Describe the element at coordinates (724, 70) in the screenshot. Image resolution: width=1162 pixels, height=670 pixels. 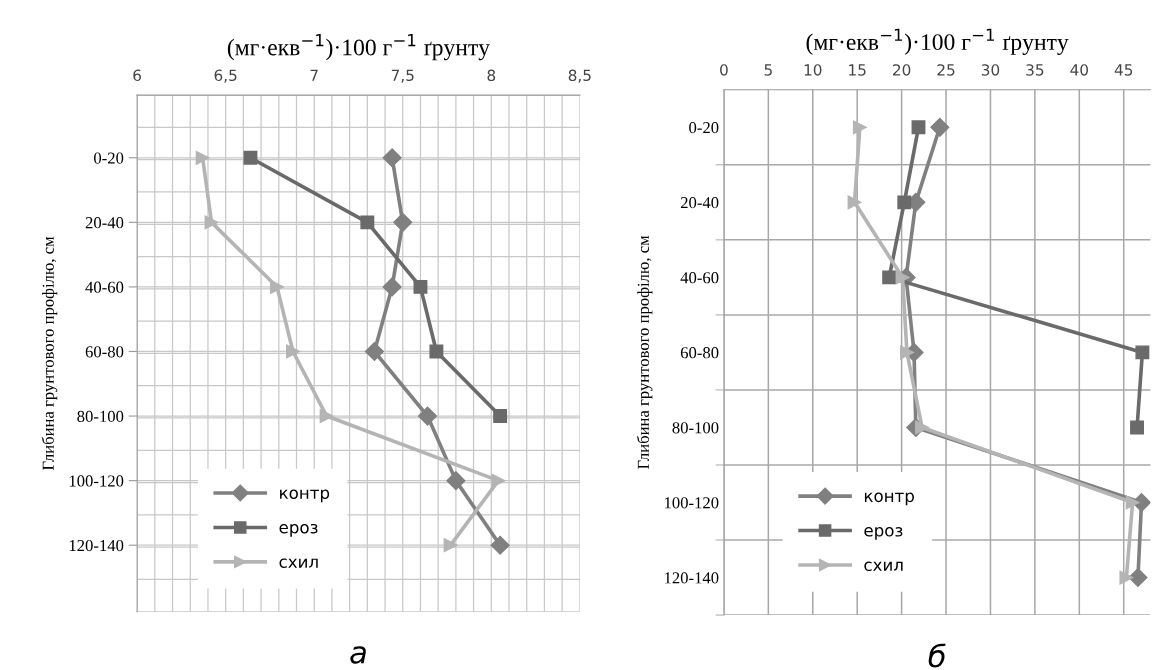
I see `x-tick-label: 0` at that location.